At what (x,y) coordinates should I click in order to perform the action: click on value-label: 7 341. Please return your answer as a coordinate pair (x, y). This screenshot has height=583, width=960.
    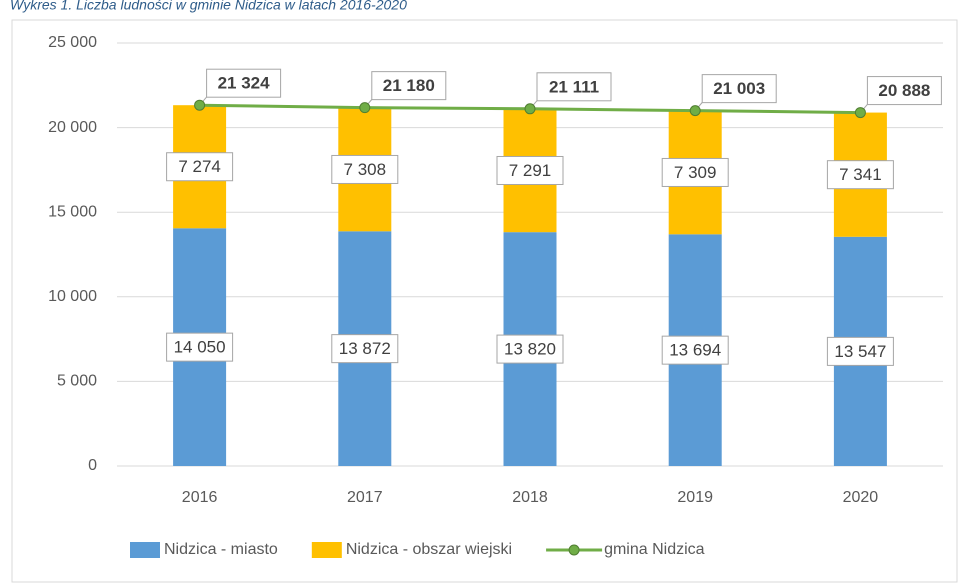
    Looking at the image, I should click on (860, 174).